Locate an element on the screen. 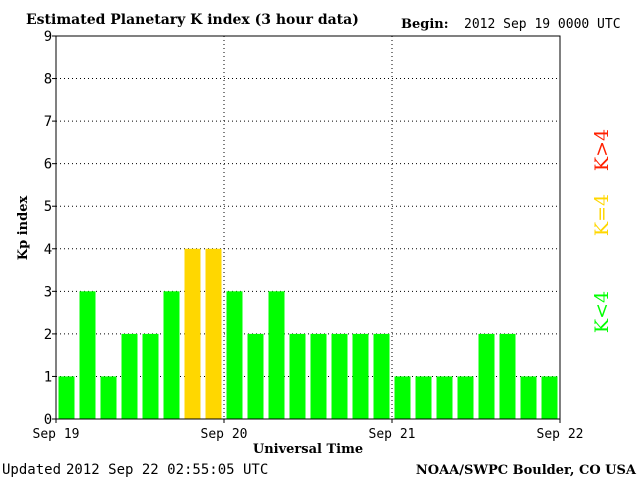  y-axis-ticks: 0 1 2 3 4 5 6 7 8 9 is located at coordinates (50, 228).